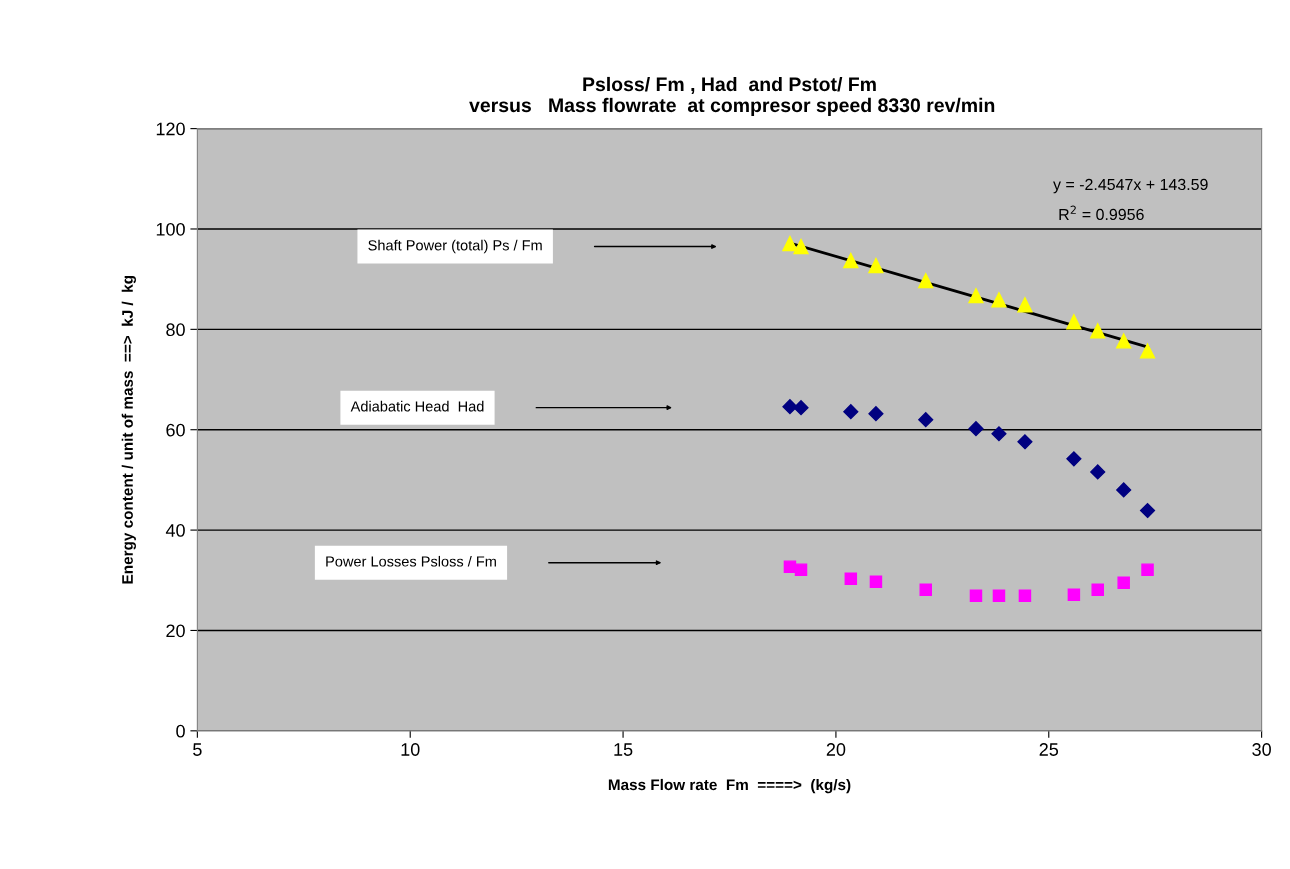 The width and height of the screenshot is (1290, 869). What do you see at coordinates (175, 430) in the screenshot?
I see `y-tick-label: 60` at bounding box center [175, 430].